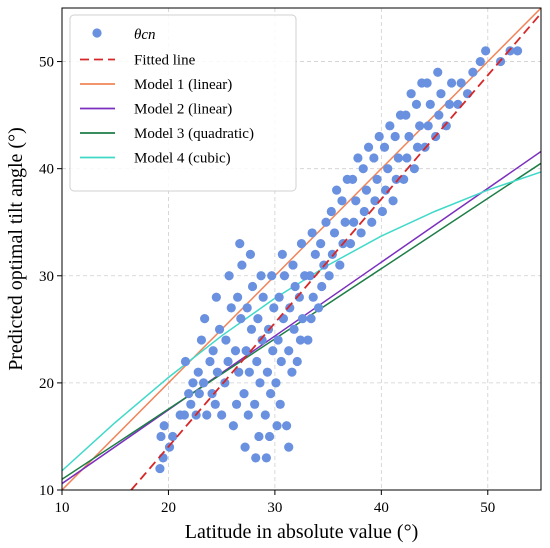 The width and height of the screenshot is (550, 548). Describe the element at coordinates (168, 508) in the screenshot. I see `x-tick-label: 20` at that location.